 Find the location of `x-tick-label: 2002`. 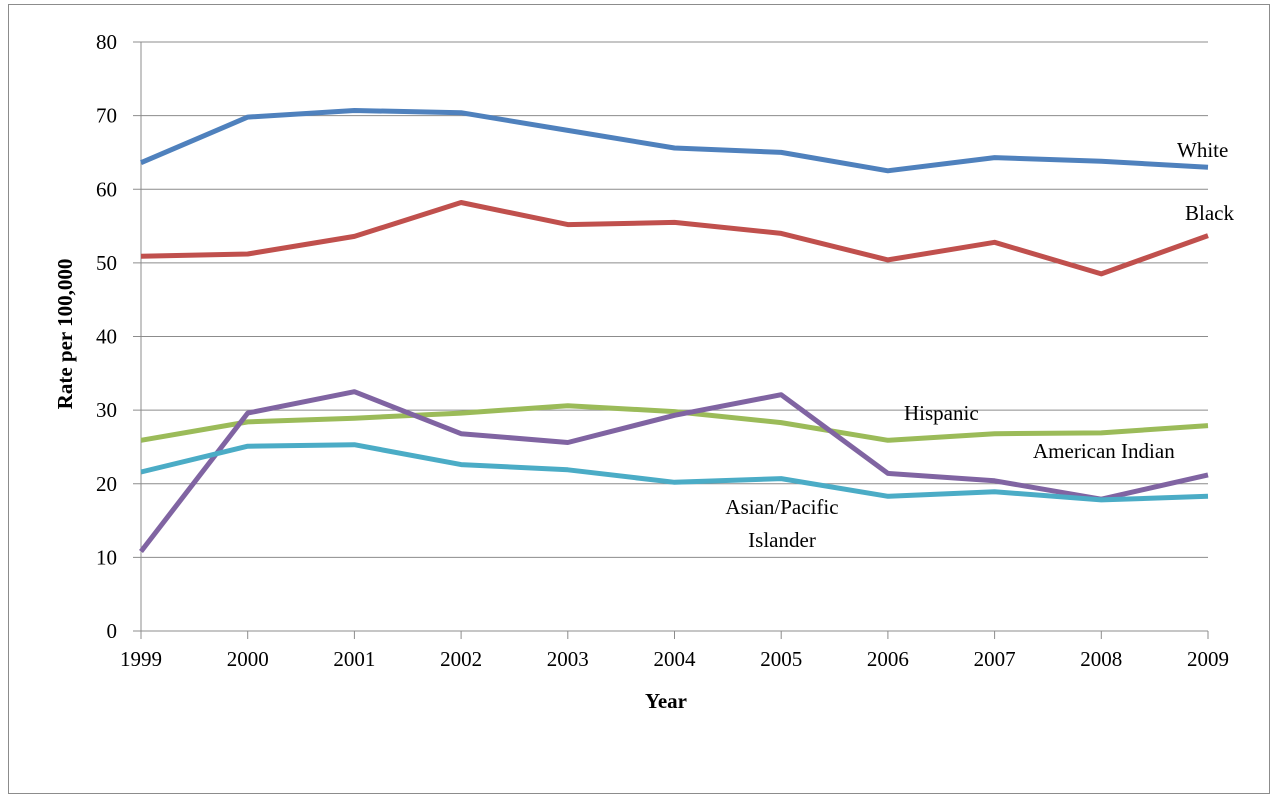

x-tick-label: 2002 is located at coordinates (461, 659).